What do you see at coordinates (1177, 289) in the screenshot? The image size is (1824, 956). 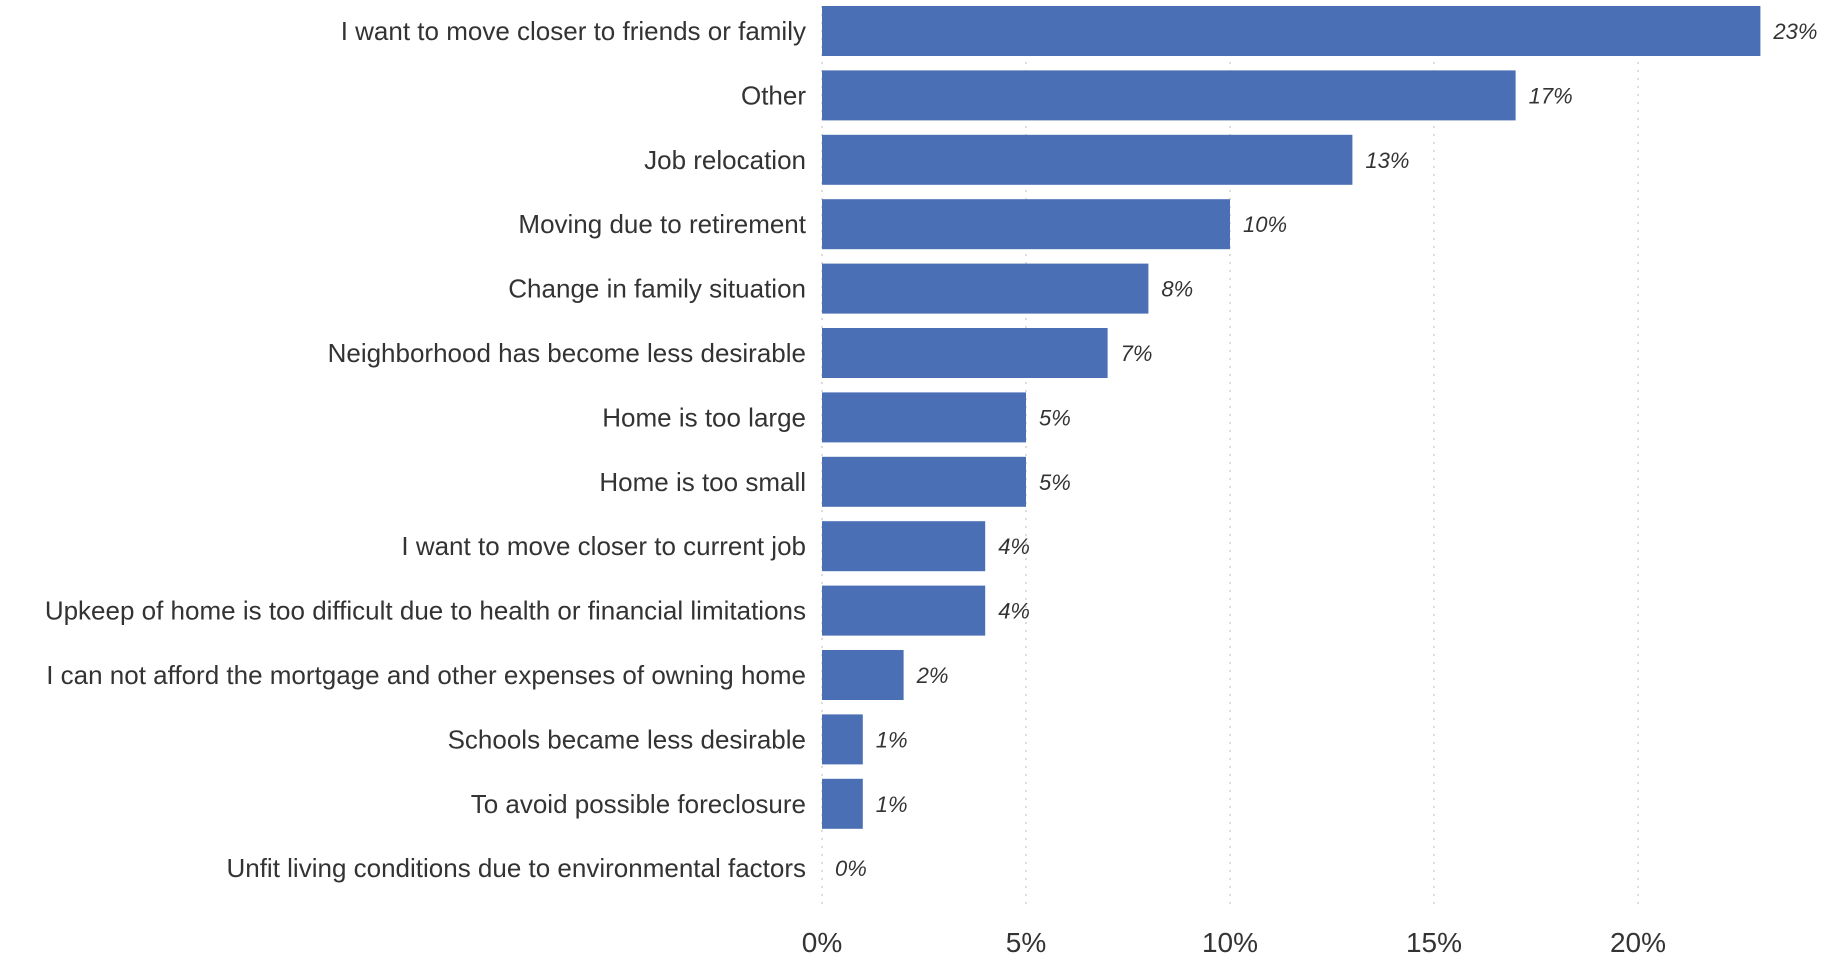 I see `data-label: 8%` at bounding box center [1177, 289].